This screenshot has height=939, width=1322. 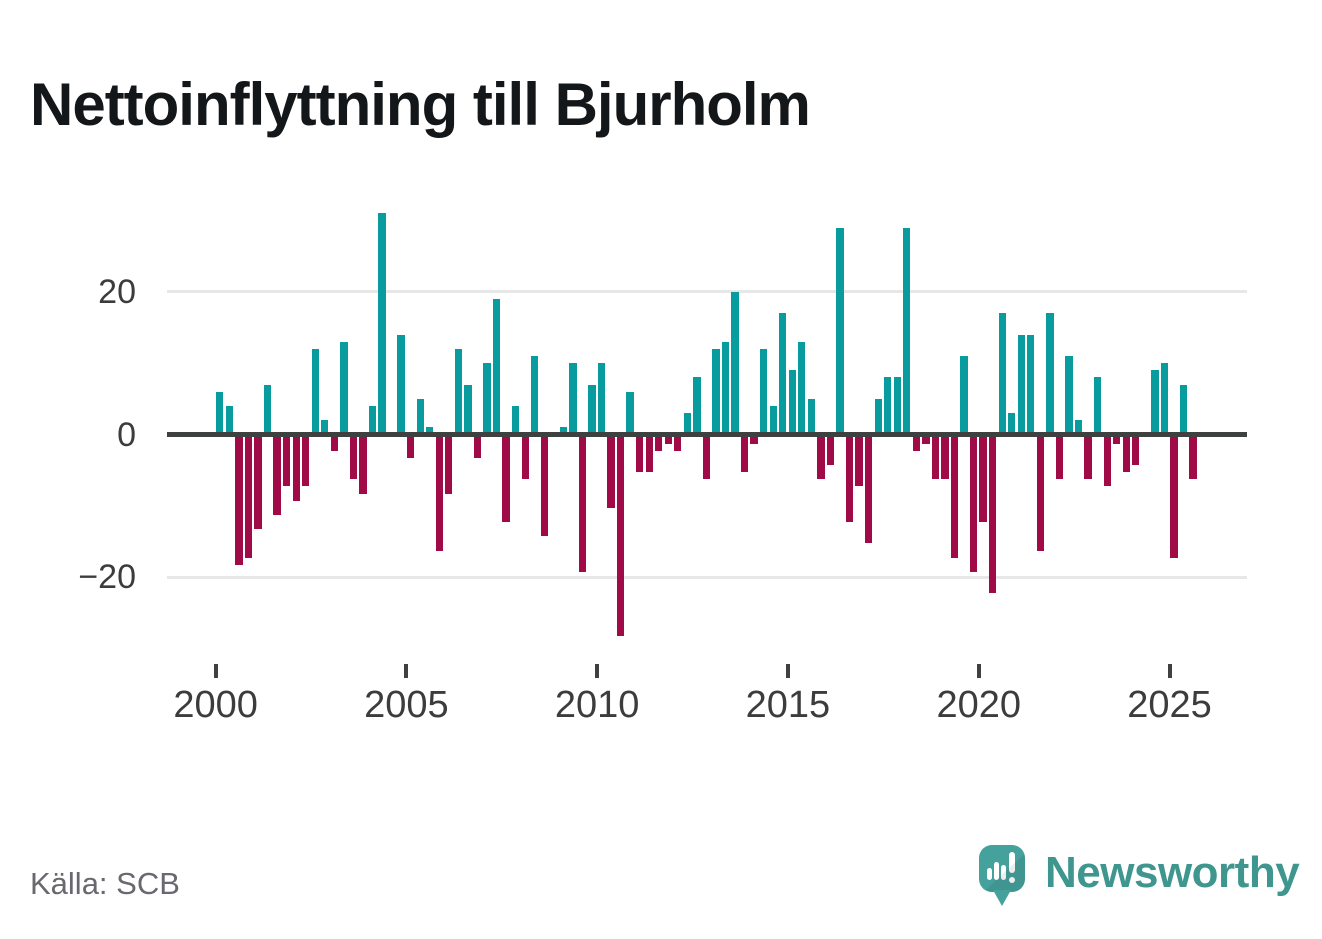 What do you see at coordinates (406, 705) in the screenshot?
I see `x-axis-label-2005: 2005` at bounding box center [406, 705].